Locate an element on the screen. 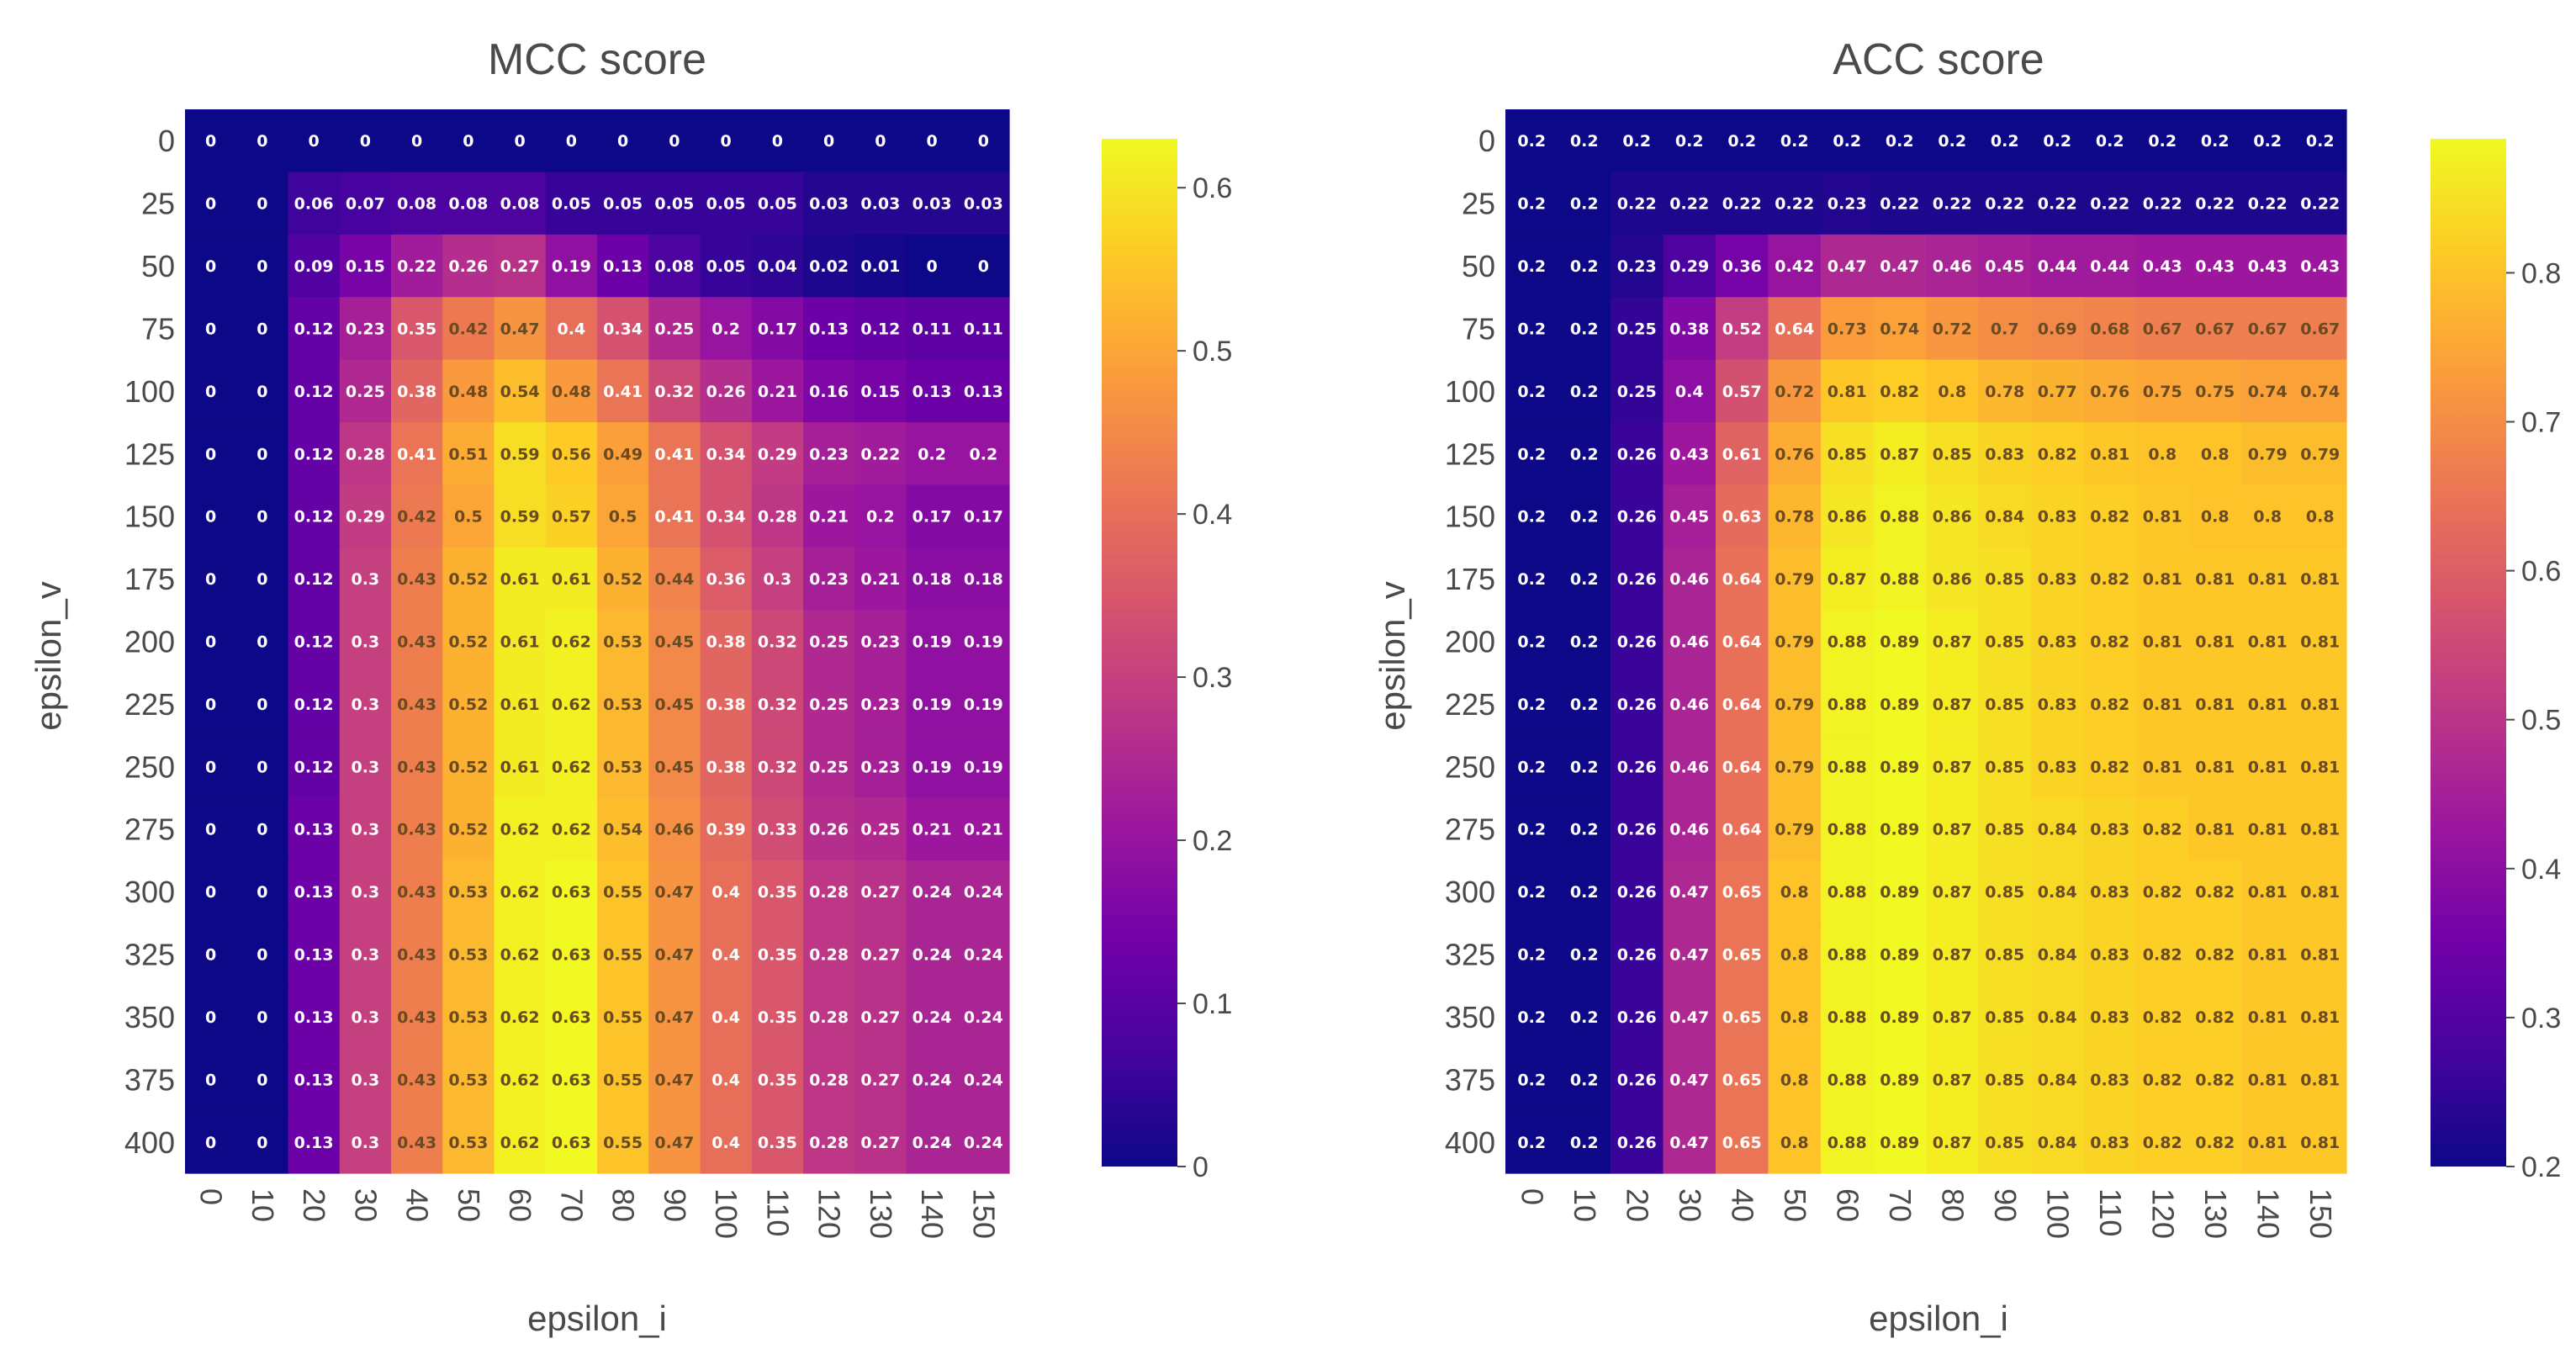 This screenshot has width=2576, height=1365. x-tick-label: 120 is located at coordinates (2162, 1213).